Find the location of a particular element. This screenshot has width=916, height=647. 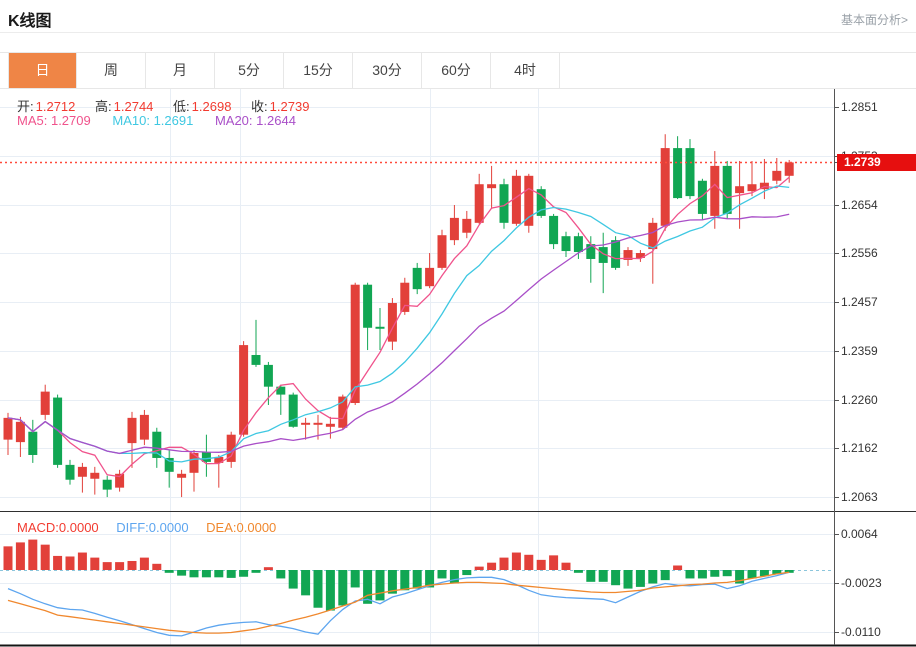

price-axis-label: 1.2457 is located at coordinates (859, 302).